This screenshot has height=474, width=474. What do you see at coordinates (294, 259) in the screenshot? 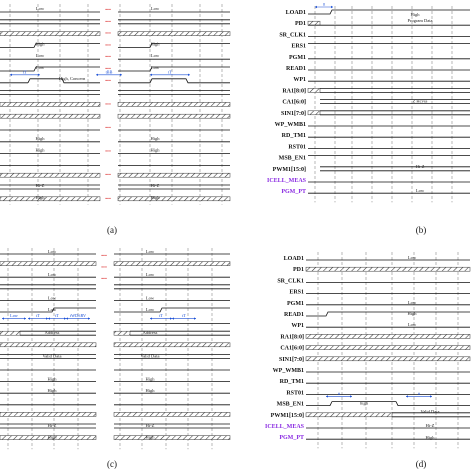
I see `signal-name-load1: LOAD1` at bounding box center [294, 259].